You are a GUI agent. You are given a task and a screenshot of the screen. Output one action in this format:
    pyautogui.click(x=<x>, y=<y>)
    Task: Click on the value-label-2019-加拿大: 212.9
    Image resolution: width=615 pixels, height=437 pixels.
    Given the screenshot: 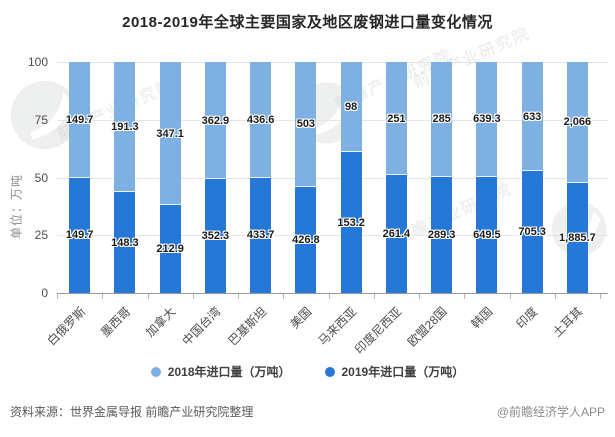 What is the action you would take?
    pyautogui.click(x=170, y=249)
    